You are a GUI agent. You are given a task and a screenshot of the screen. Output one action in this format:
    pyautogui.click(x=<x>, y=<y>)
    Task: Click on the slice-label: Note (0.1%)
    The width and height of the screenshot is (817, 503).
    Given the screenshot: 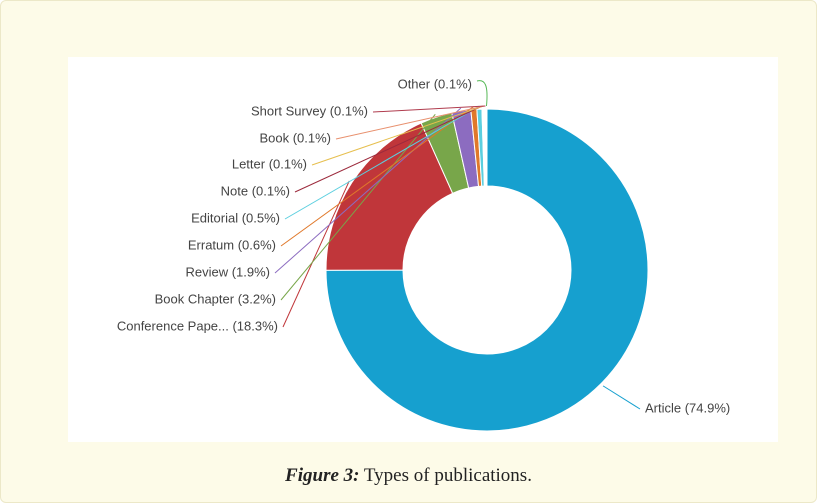 What is the action you would take?
    pyautogui.click(x=255, y=190)
    